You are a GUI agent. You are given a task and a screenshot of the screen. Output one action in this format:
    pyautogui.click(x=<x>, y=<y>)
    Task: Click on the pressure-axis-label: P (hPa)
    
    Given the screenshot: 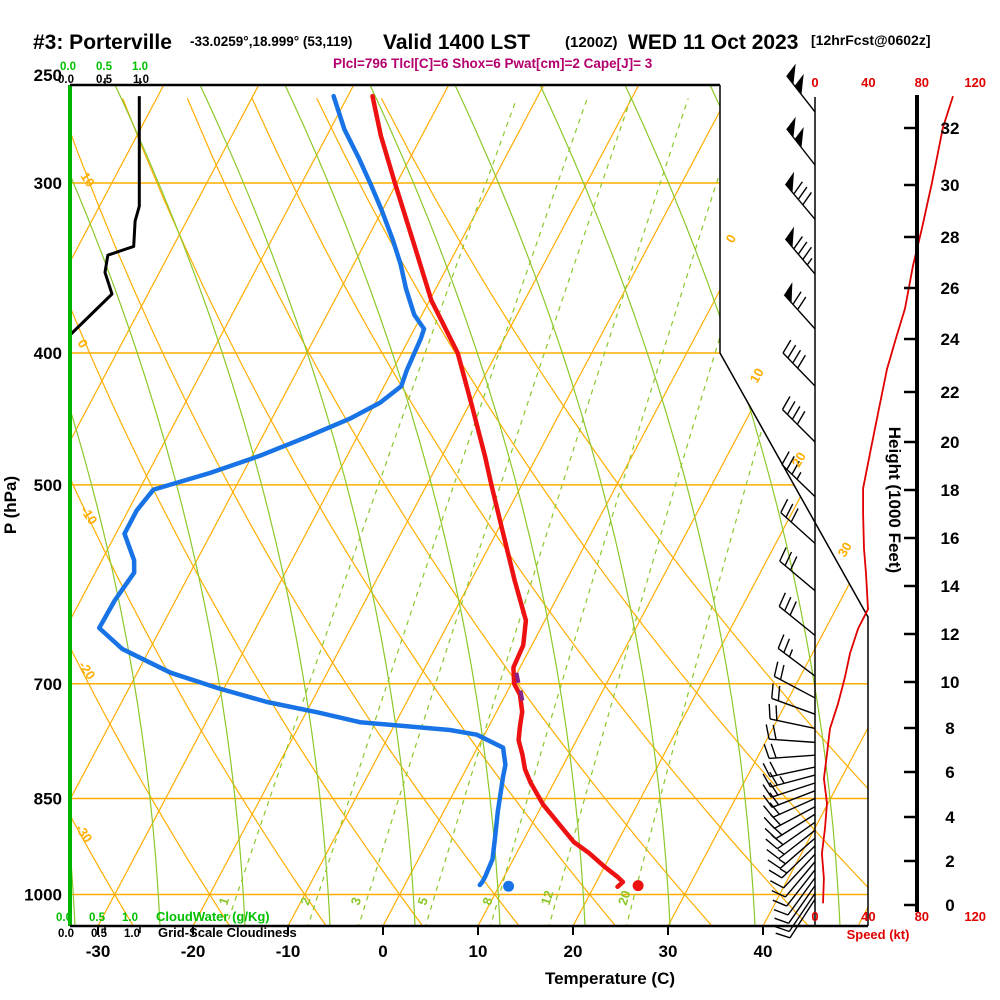 What is the action you would take?
    pyautogui.click(x=10, y=505)
    